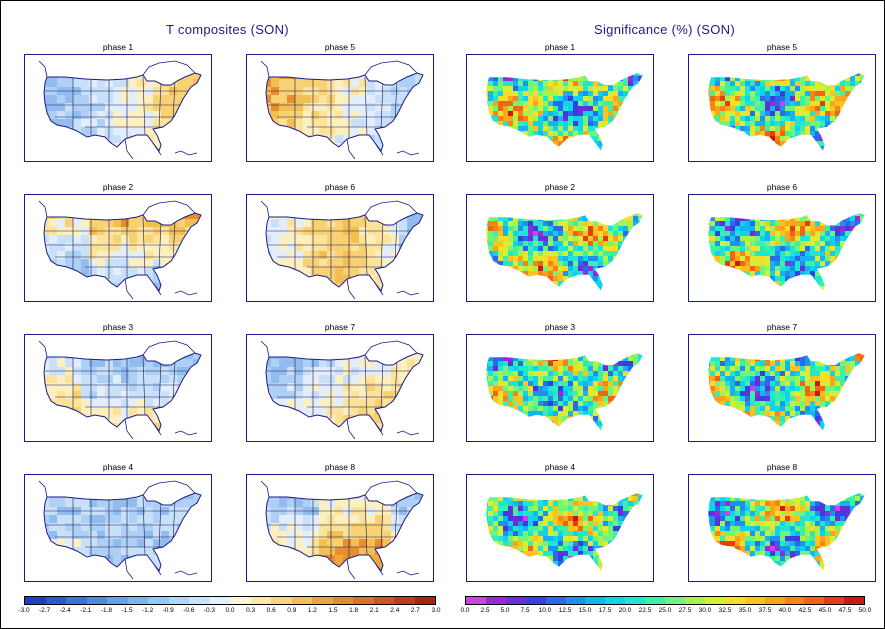 This screenshot has height=629, width=885. What do you see at coordinates (605, 610) in the screenshot?
I see `significance-colorbar-tick-label: 17.5` at bounding box center [605, 610].